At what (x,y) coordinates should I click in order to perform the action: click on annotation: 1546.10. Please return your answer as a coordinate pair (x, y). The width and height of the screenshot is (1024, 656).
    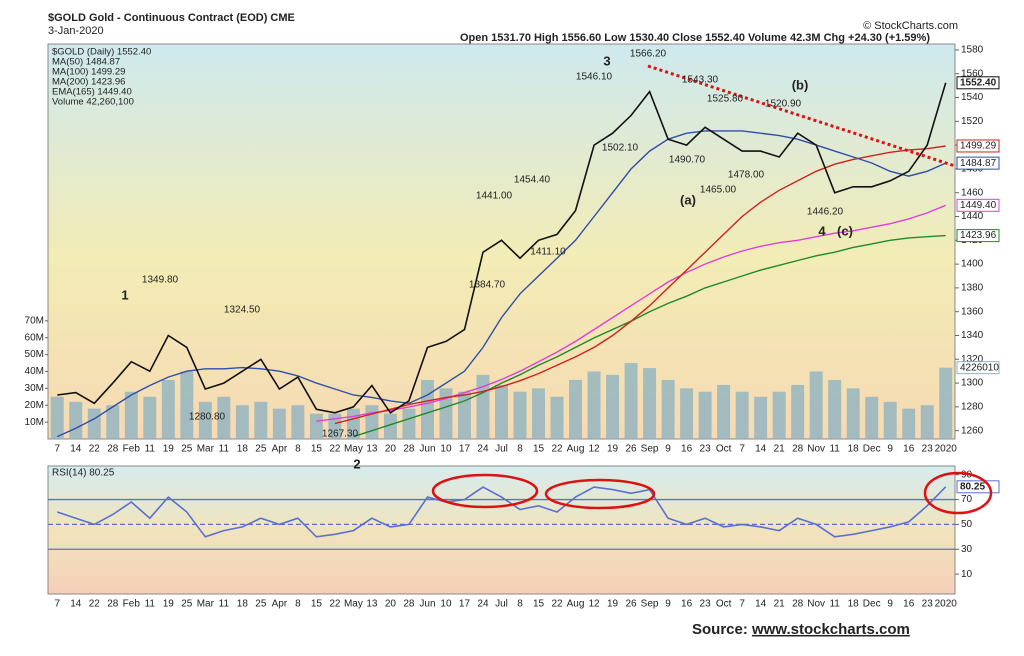
    Looking at the image, I should click on (594, 77).